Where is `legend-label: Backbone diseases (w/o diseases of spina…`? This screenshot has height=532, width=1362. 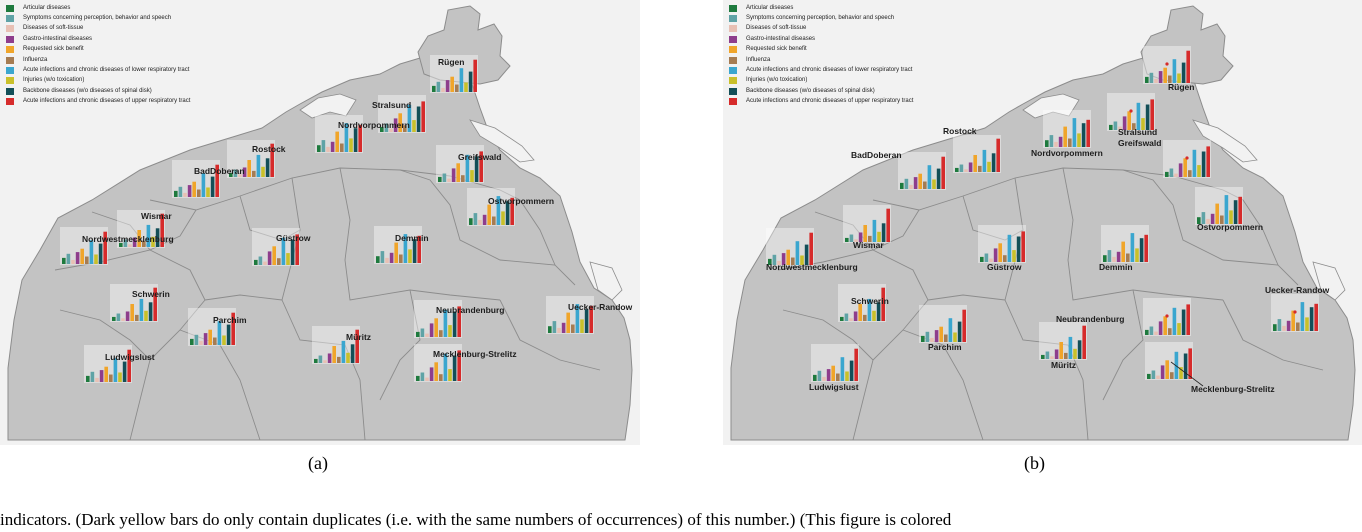 legend-label: Backbone diseases (w/o diseases of spina… is located at coordinates (810, 90).